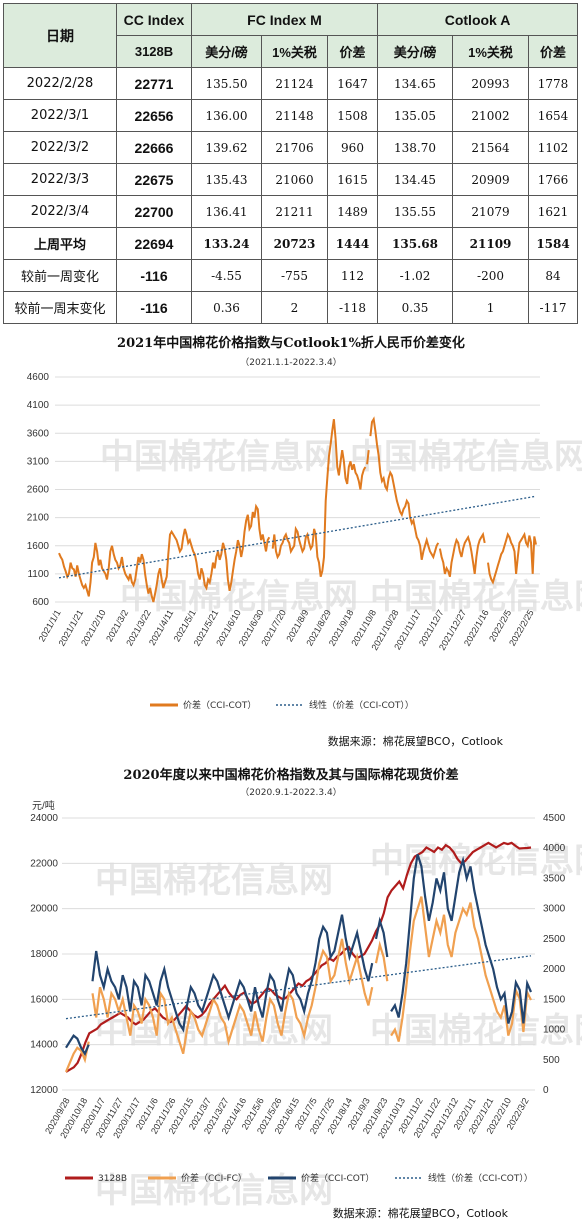  What do you see at coordinates (226, 275) in the screenshot?
I see `cell-fc-cents: -4.55` at bounding box center [226, 275].